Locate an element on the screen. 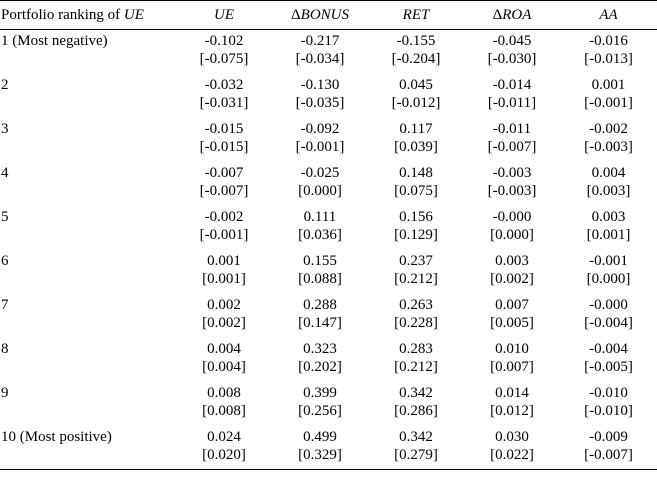 This screenshot has height=477, width=657. coefficient-value: -0.092 is located at coordinates (320, 128).